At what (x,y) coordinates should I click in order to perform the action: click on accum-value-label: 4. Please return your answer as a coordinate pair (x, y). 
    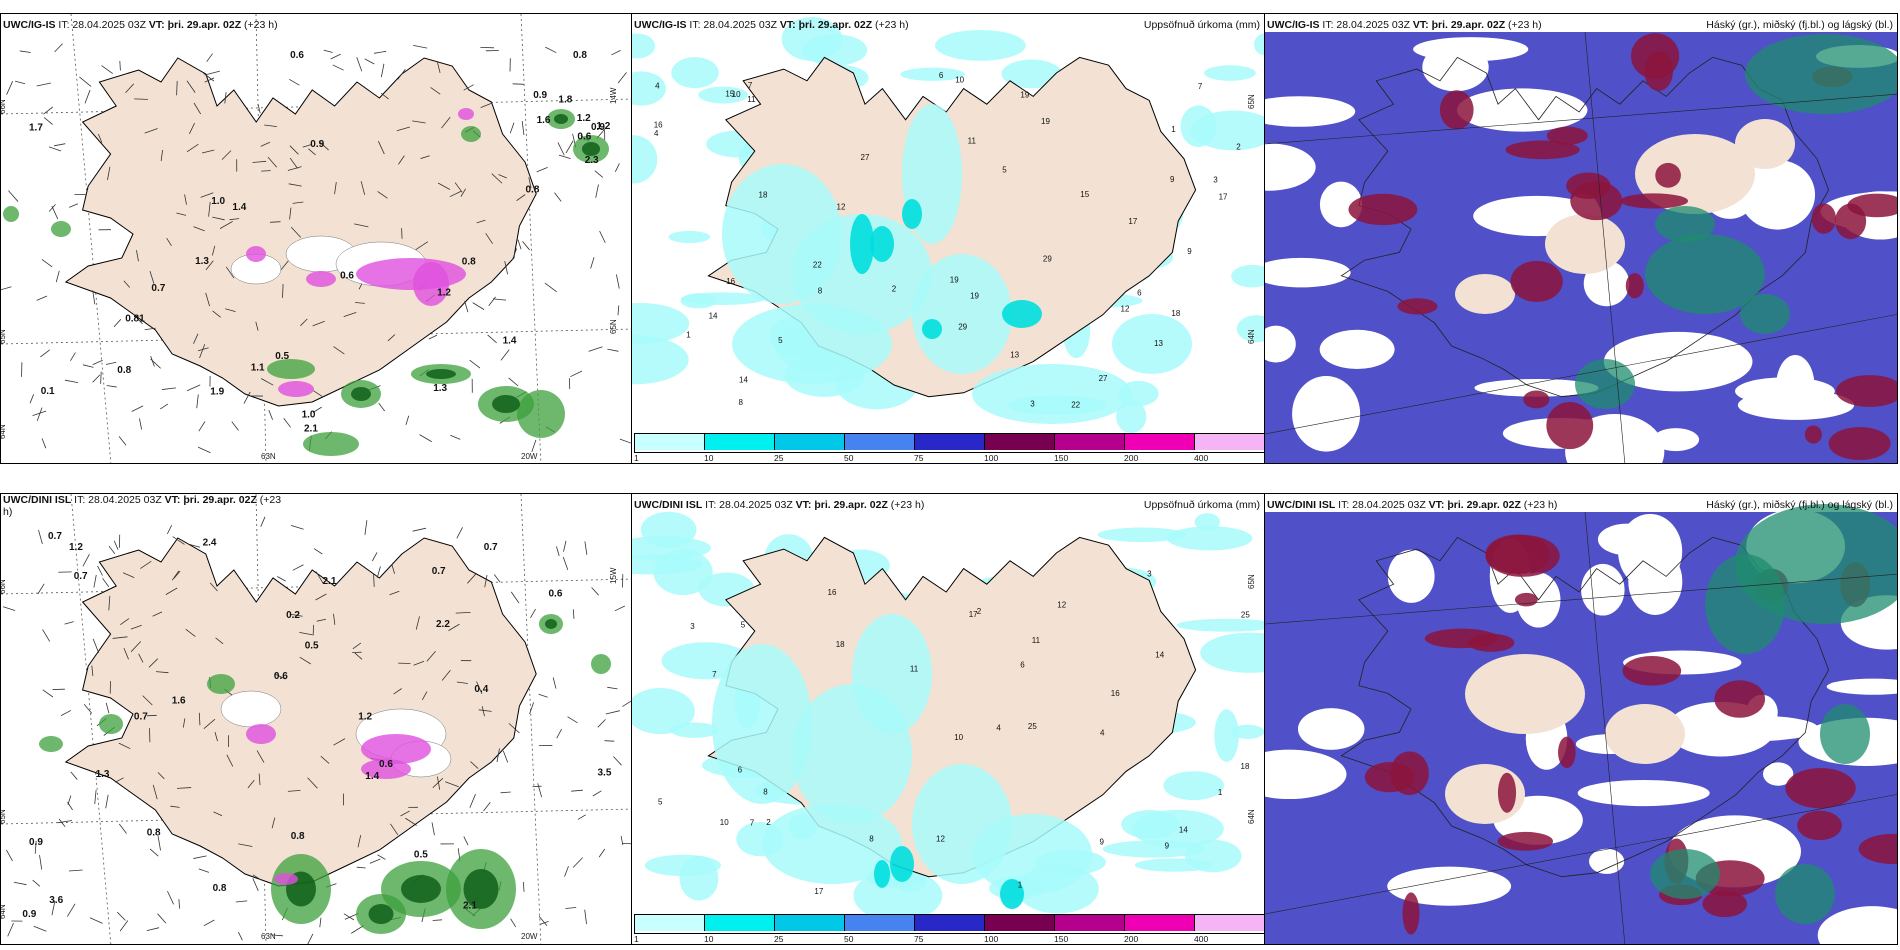
    Looking at the image, I should click on (1102, 732).